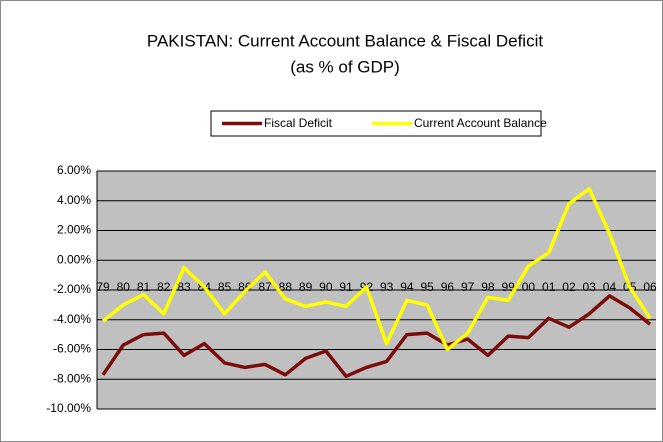 This screenshot has width=663, height=442. Describe the element at coordinates (184, 287) in the screenshot. I see `x-tick-label: 83` at that location.